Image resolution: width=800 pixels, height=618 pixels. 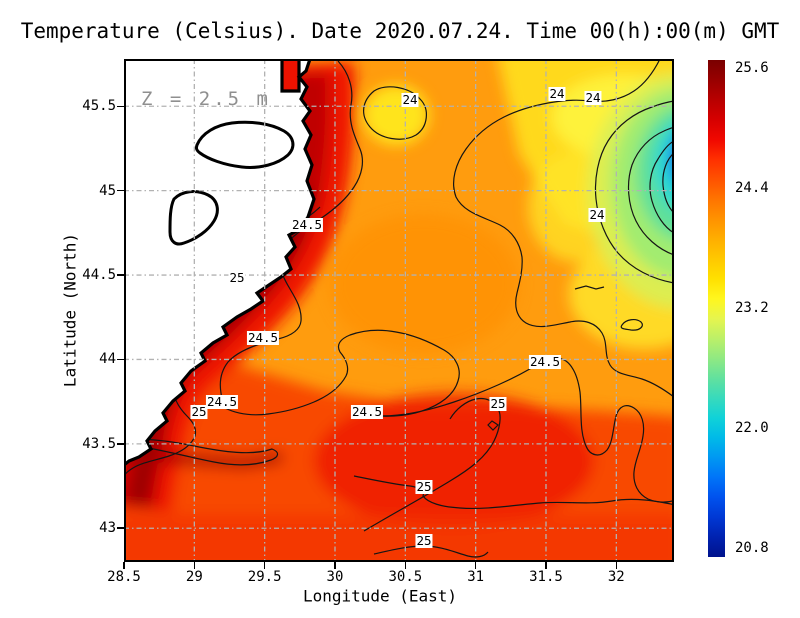 What do you see at coordinates (631, 325) in the screenshot?
I see `contour-24-tiny-loop` at bounding box center [631, 325].